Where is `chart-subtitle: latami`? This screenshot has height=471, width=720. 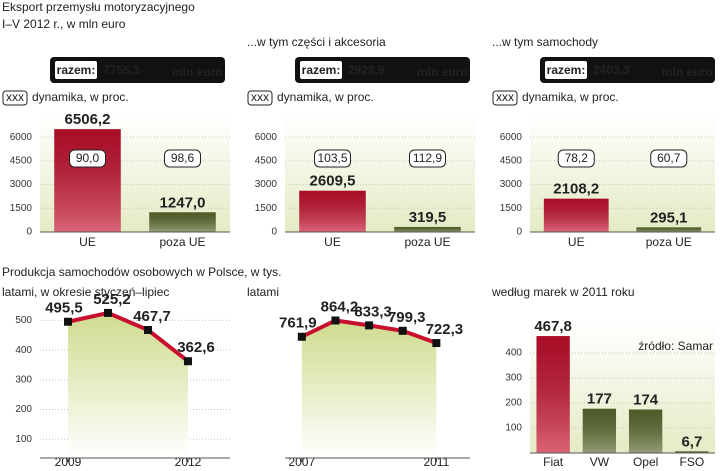 chart-subtitle: latami is located at coordinates (263, 292).